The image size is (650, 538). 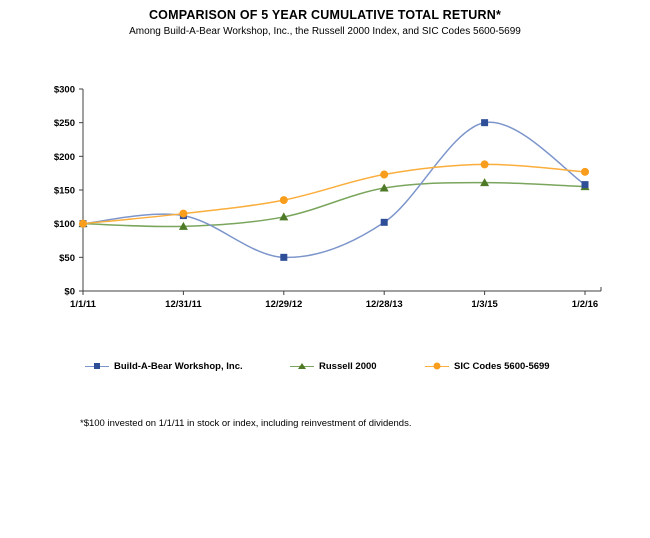 What do you see at coordinates (69, 292) in the screenshot?
I see `y-tick-label: $0` at bounding box center [69, 292].